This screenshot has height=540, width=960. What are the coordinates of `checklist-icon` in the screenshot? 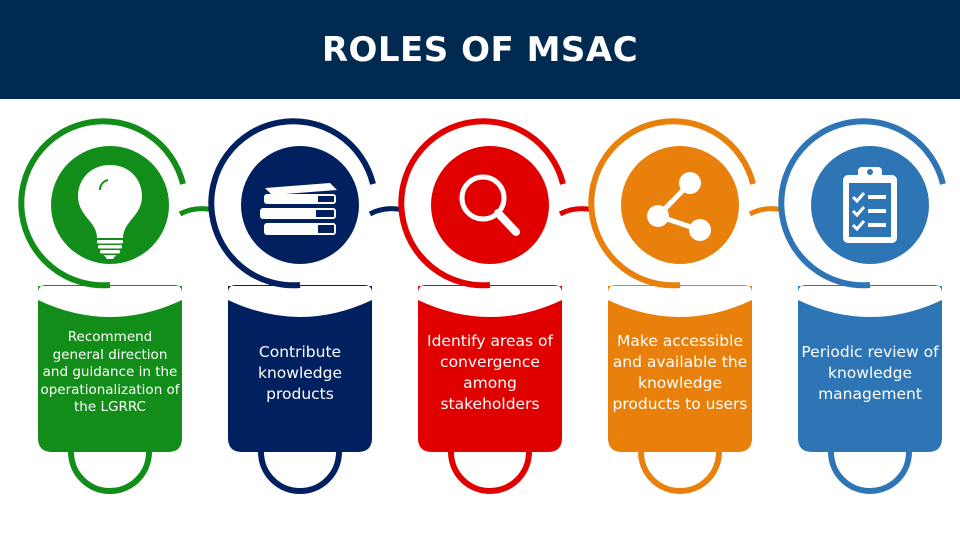 It's located at (870, 205).